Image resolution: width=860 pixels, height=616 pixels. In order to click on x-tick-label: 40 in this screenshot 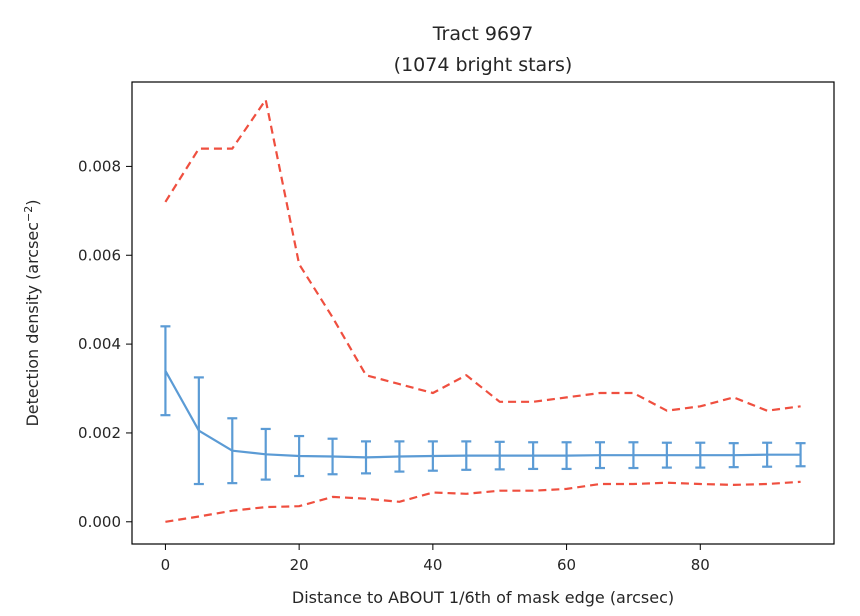, I will do `click(432, 565)`.